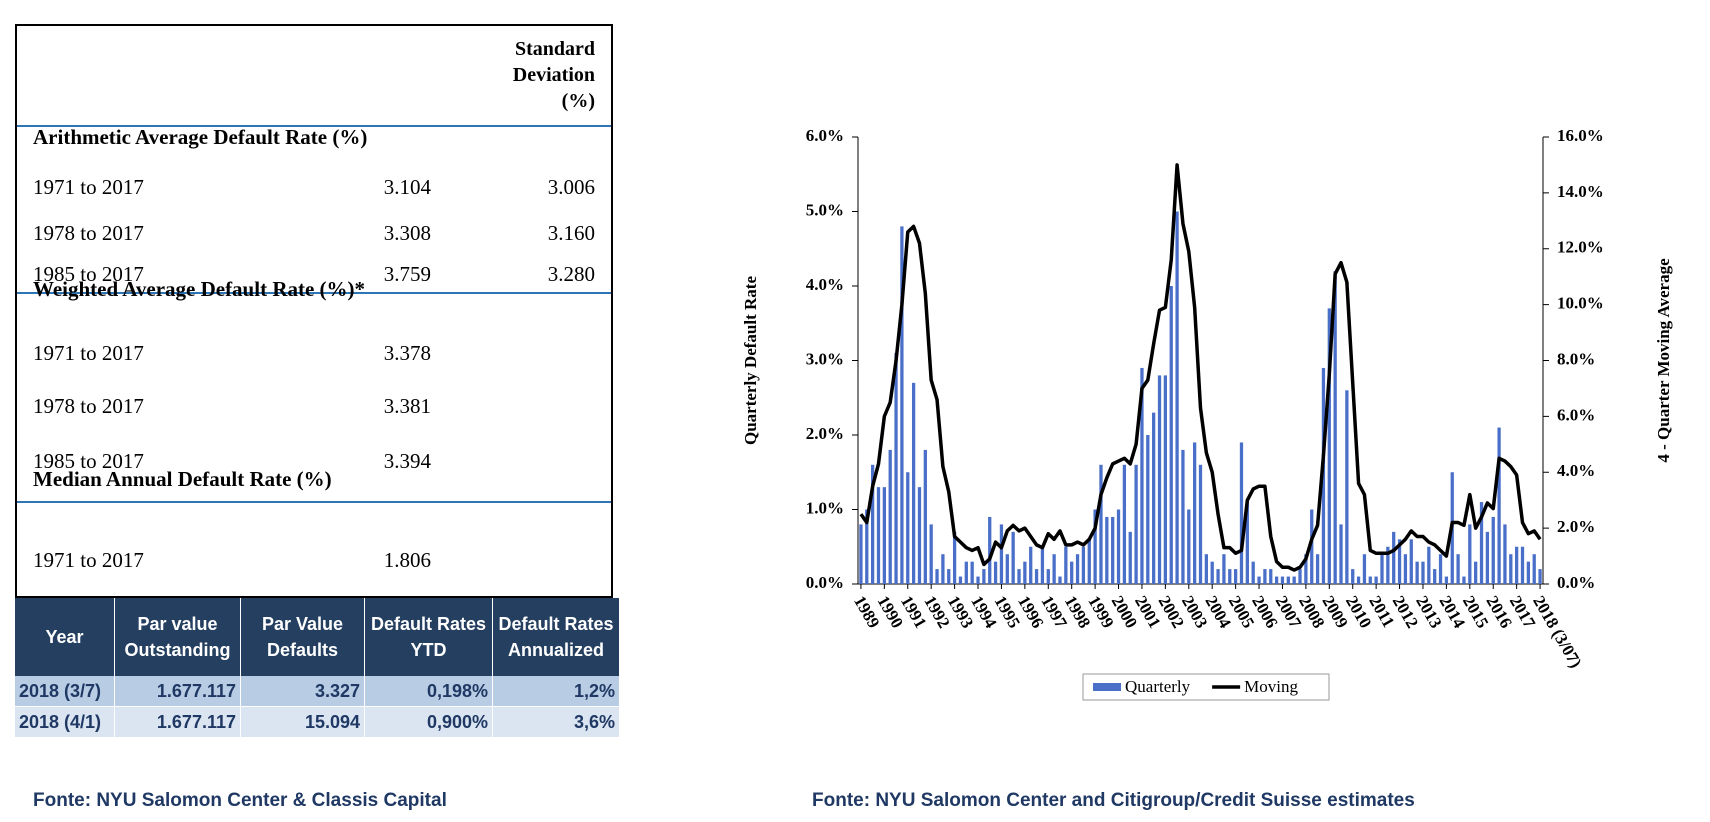 The height and width of the screenshot is (822, 1710). What do you see at coordinates (407, 560) in the screenshot?
I see `cell-value: 1.806` at bounding box center [407, 560].